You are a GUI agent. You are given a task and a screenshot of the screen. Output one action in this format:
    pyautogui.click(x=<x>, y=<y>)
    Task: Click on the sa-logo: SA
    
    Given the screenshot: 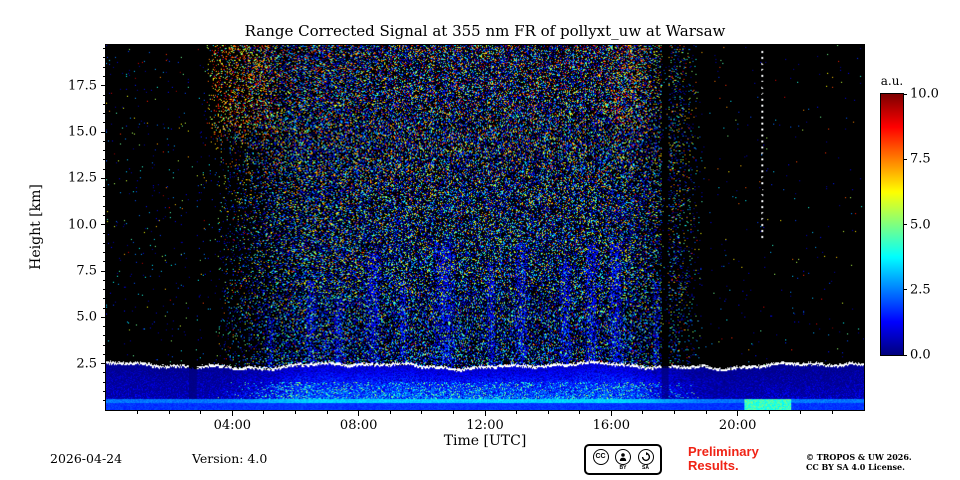 What is the action you would take?
    pyautogui.click(x=645, y=459)
    